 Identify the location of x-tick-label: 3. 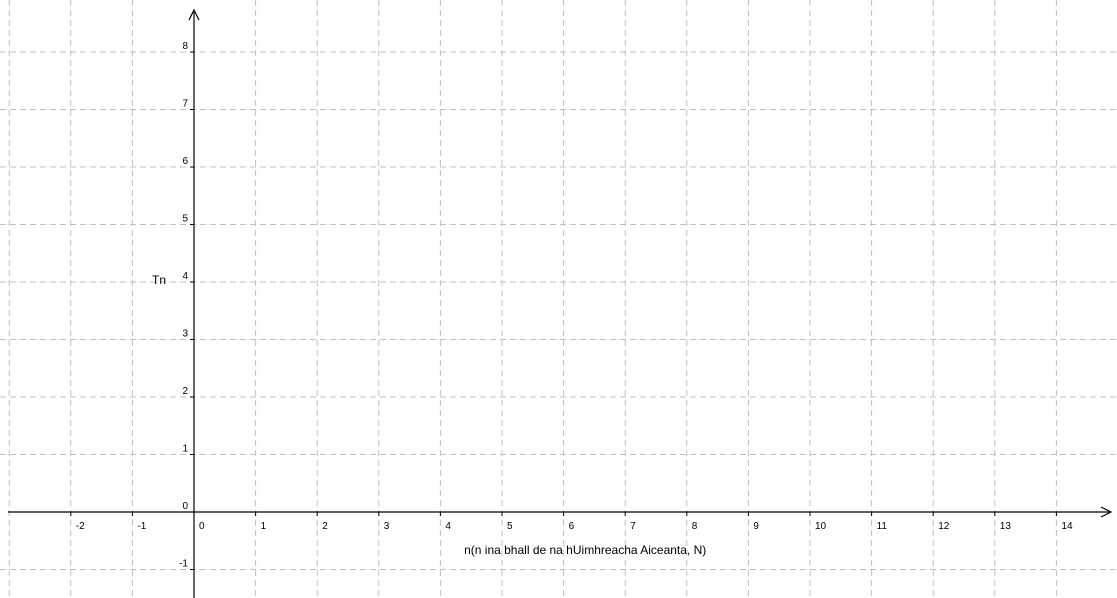
(387, 526).